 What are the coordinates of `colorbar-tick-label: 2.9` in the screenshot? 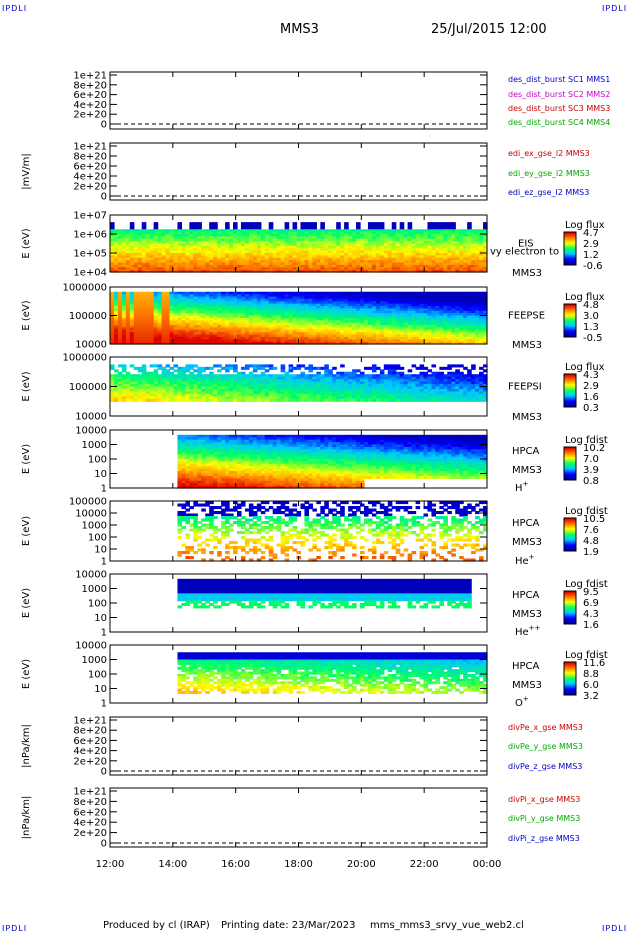 It's located at (591, 244).